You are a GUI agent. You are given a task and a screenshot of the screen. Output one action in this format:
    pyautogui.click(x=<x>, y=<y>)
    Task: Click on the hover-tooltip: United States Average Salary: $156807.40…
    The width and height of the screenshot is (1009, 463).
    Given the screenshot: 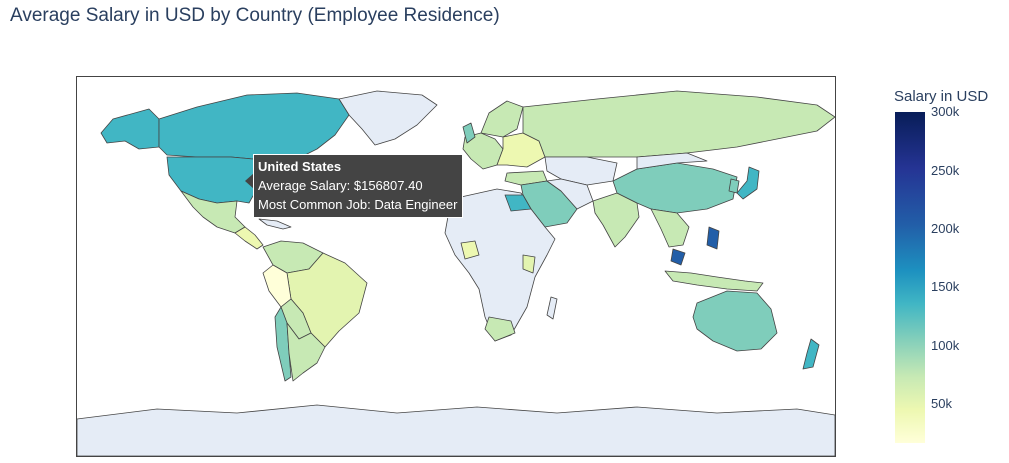 What is the action you would take?
    pyautogui.click(x=358, y=186)
    